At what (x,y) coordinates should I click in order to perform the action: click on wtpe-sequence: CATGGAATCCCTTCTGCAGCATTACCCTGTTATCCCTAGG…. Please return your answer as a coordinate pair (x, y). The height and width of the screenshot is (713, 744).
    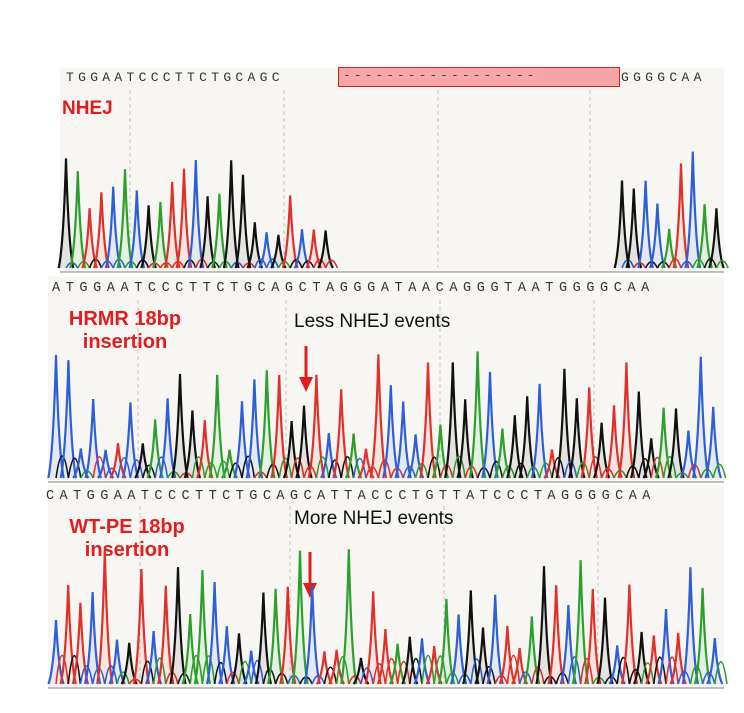
    Looking at the image, I should click on (351, 496).